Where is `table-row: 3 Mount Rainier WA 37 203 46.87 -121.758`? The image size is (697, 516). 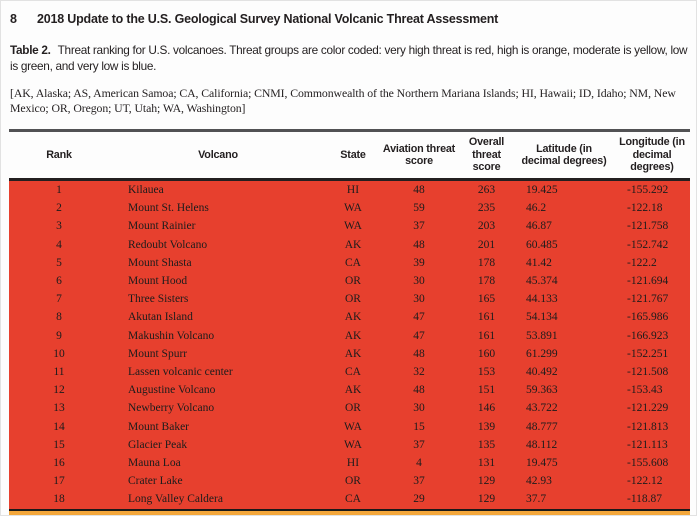 table-row: 3 Mount Rainier WA 37 203 46.87 -121.758 is located at coordinates (349, 226).